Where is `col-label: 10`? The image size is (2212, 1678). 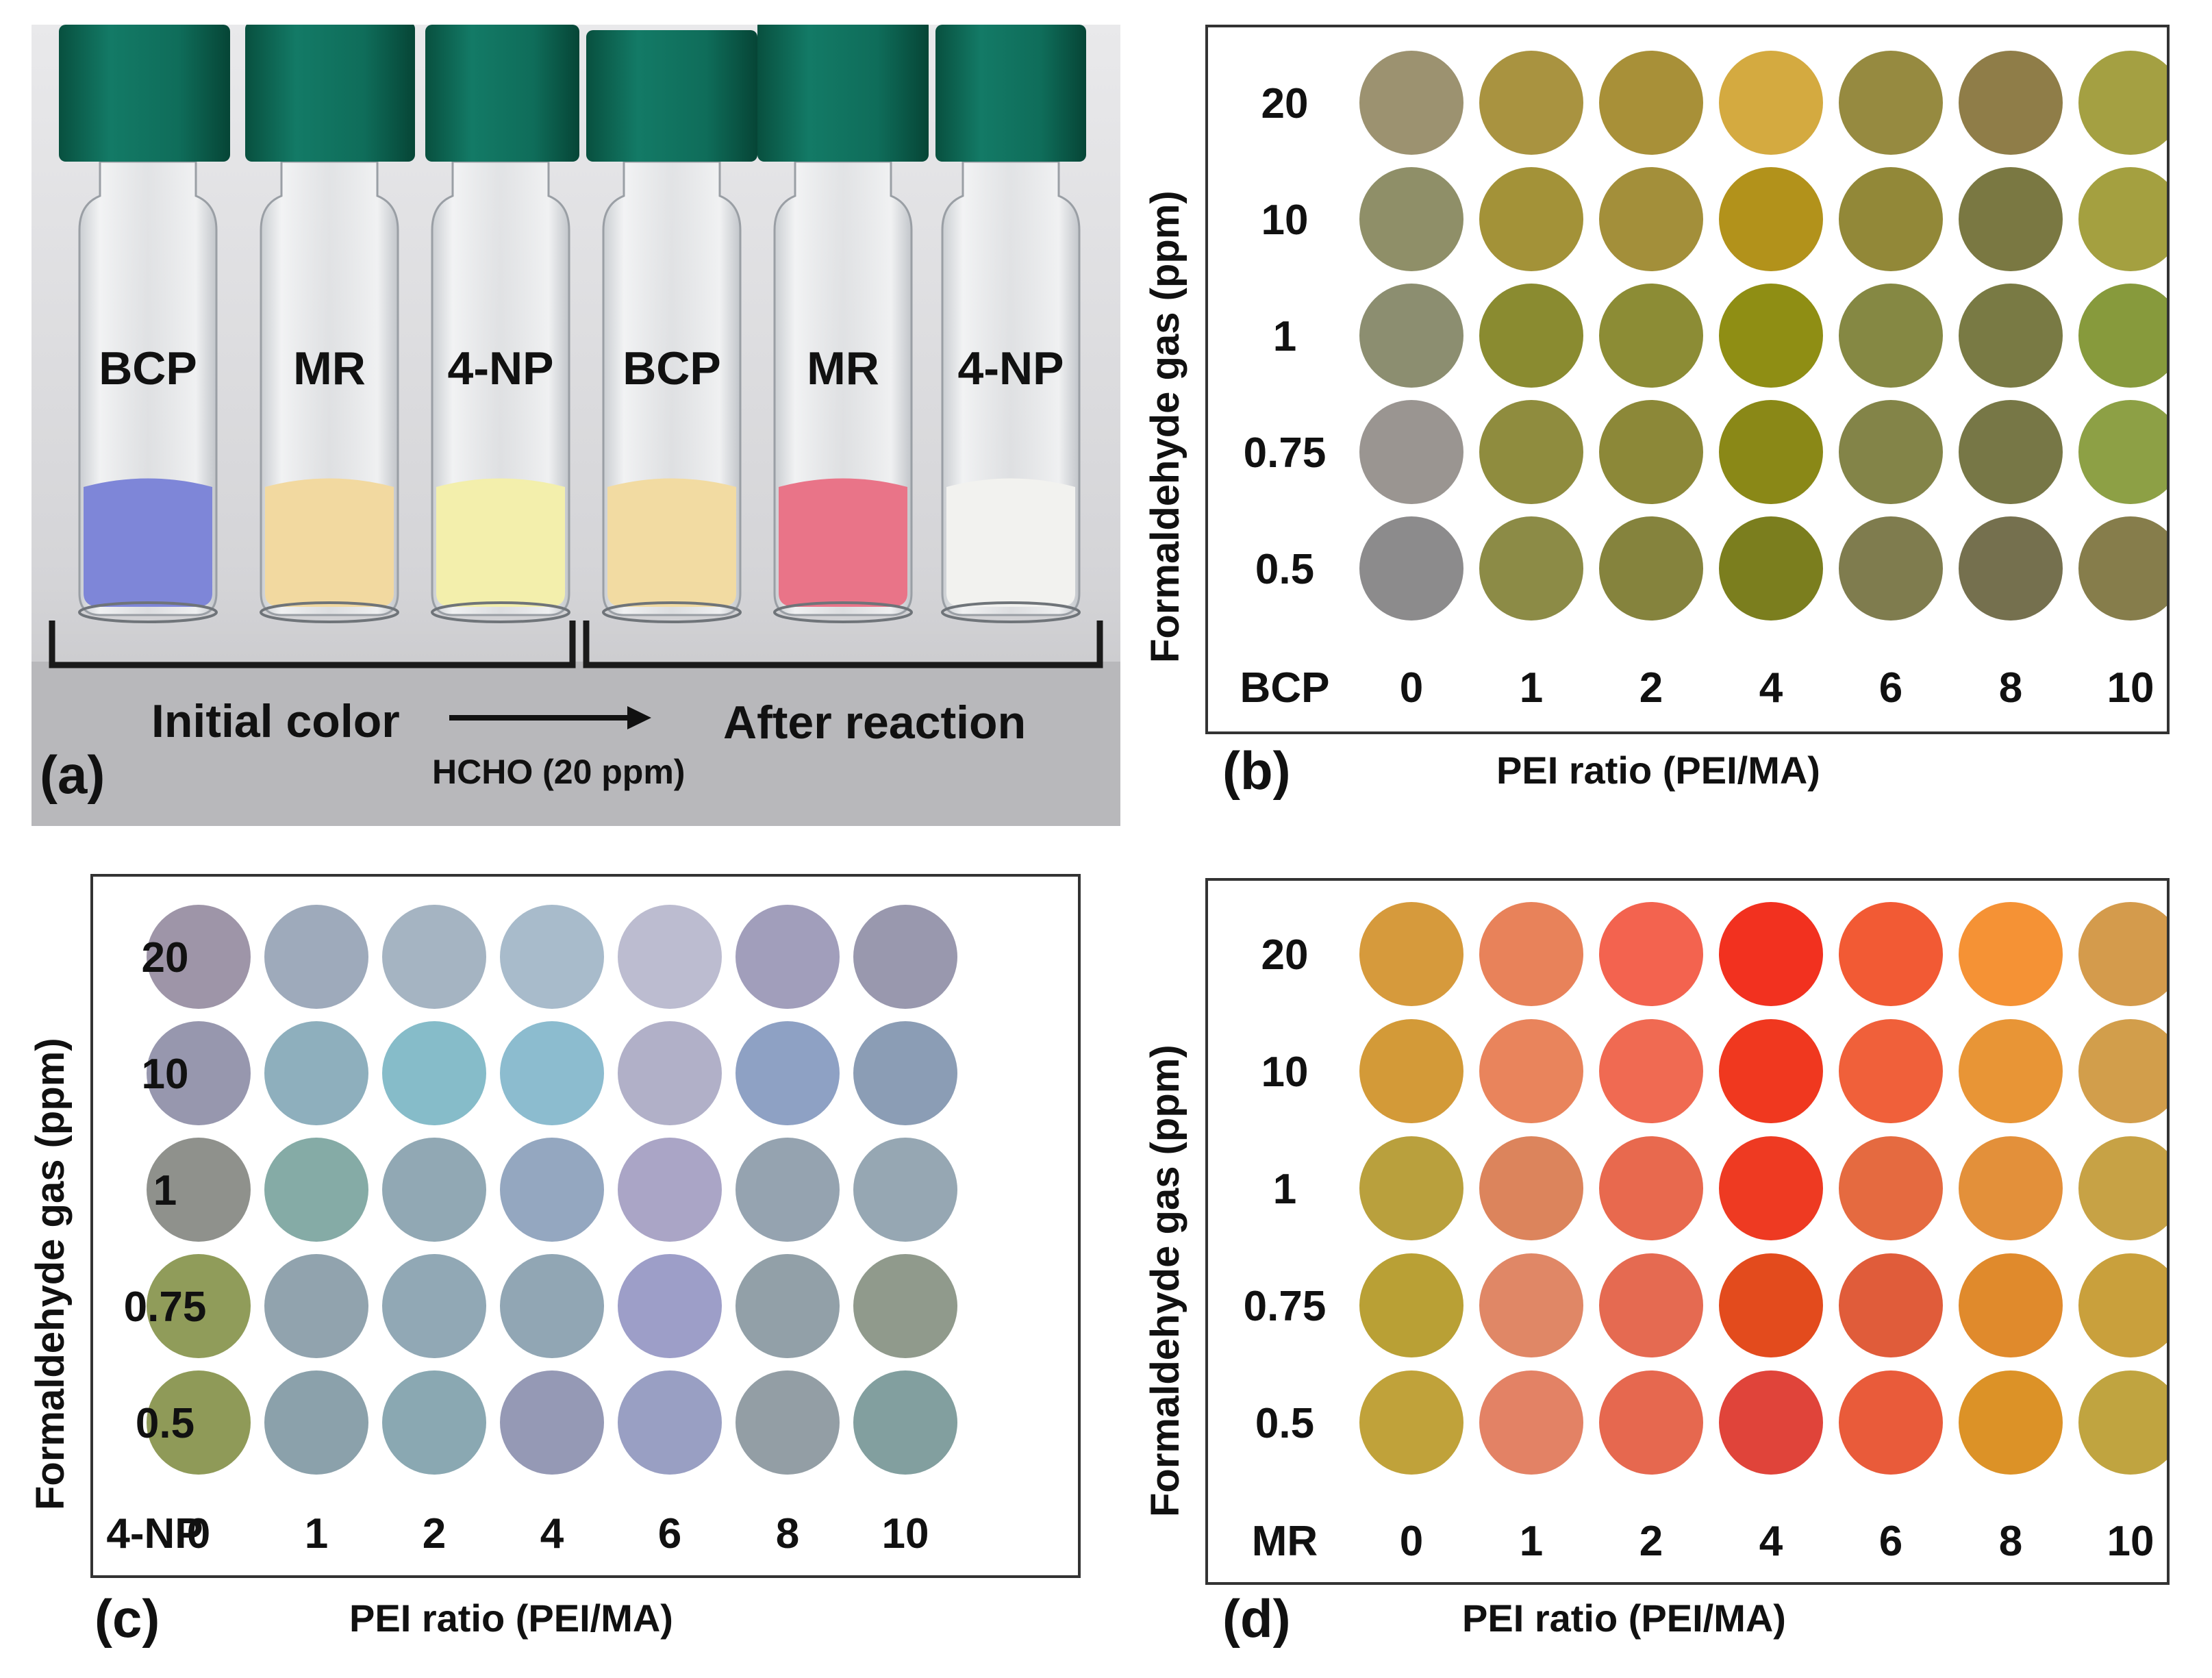 col-label: 10 is located at coordinates (905, 1533).